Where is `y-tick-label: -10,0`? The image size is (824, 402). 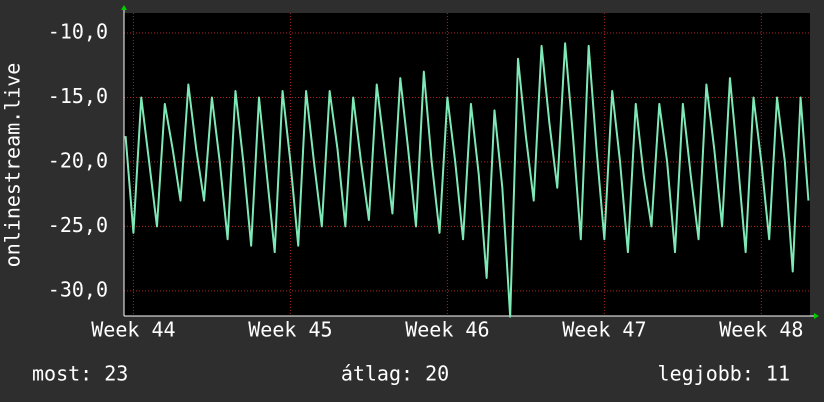
y-tick-label: -10,0 is located at coordinates (78, 31).